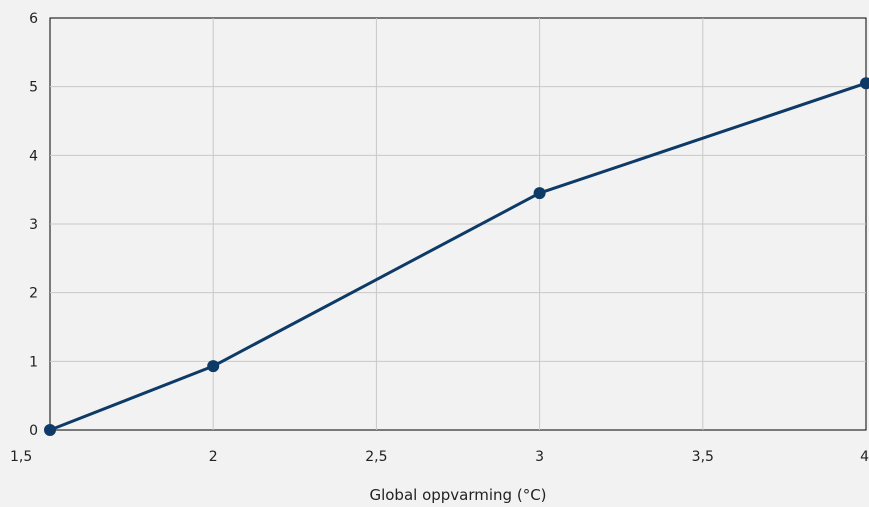 The height and width of the screenshot is (507, 869). Describe the element at coordinates (33, 362) in the screenshot. I see `y-tick-label: 1` at that location.